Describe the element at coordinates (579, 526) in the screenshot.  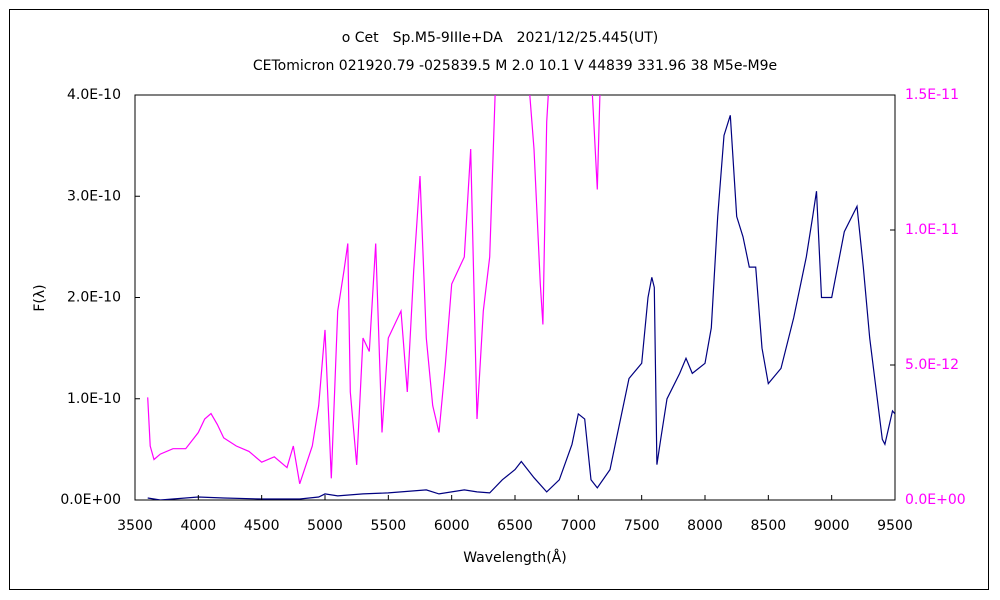
I see `x-tick-label: 7000` at that location.